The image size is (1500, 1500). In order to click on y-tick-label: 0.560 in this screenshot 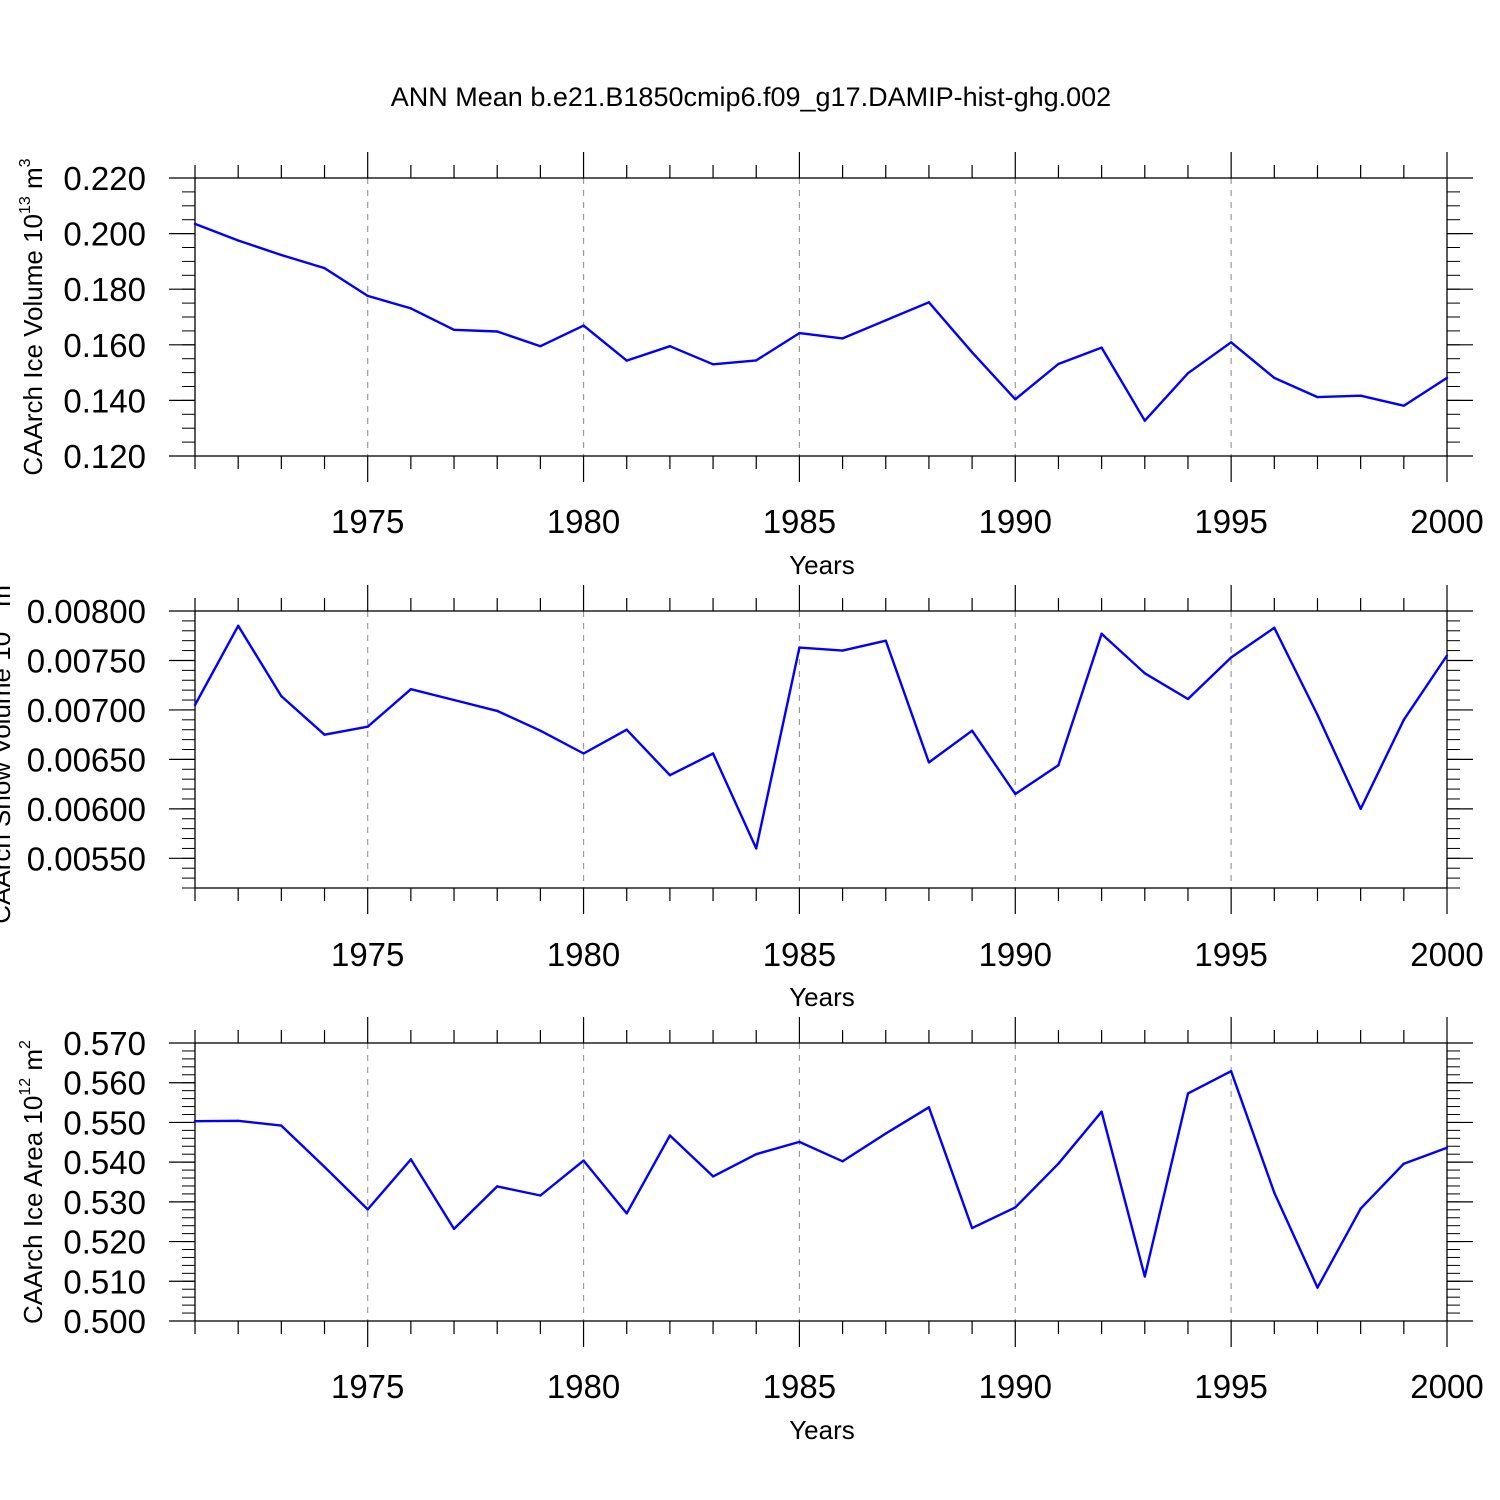, I will do `click(104, 1083)`.